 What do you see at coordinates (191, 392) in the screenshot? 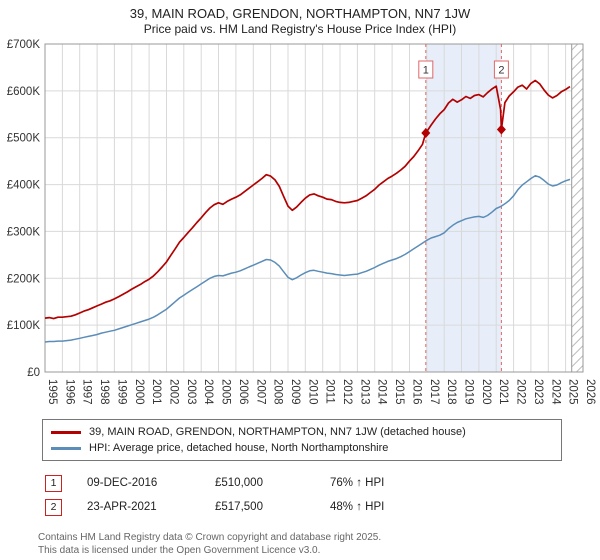
I see `svg-text: 2003` at bounding box center [191, 392].